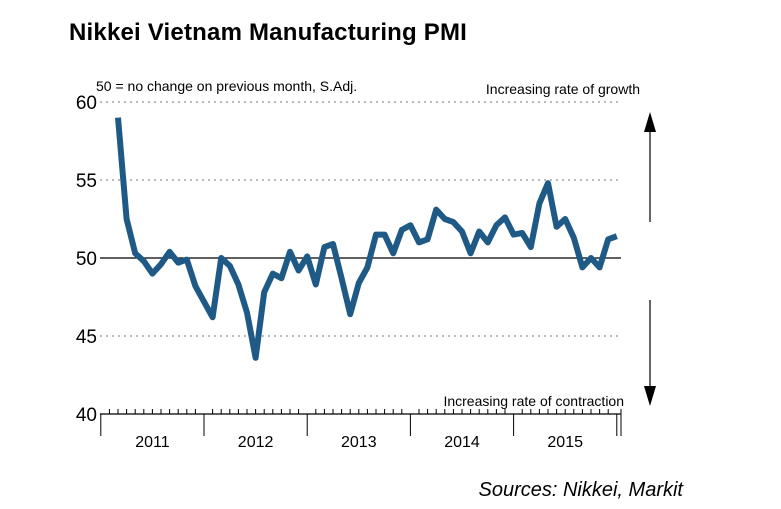  Describe the element at coordinates (565, 442) in the screenshot. I see `x-year-label: 2015` at that location.